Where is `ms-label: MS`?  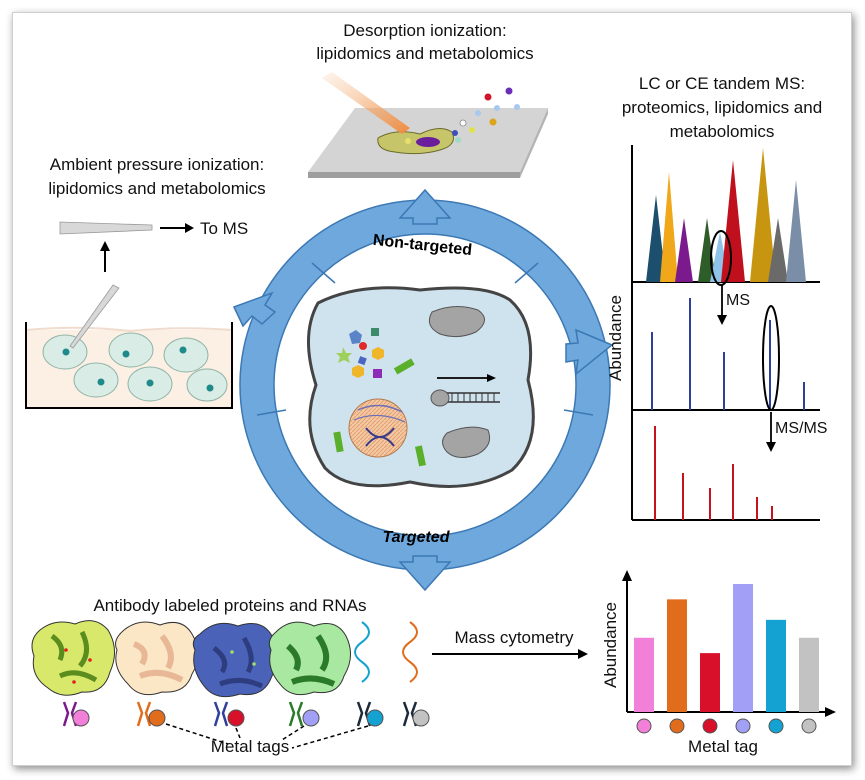 ms-label: MS is located at coordinates (738, 300).